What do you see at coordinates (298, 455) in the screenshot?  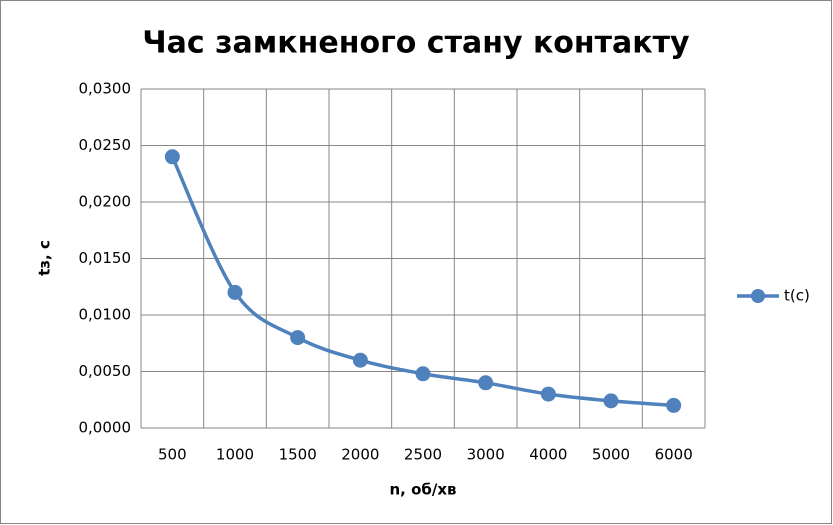 I see `x-tick-label: 1500` at bounding box center [298, 455].